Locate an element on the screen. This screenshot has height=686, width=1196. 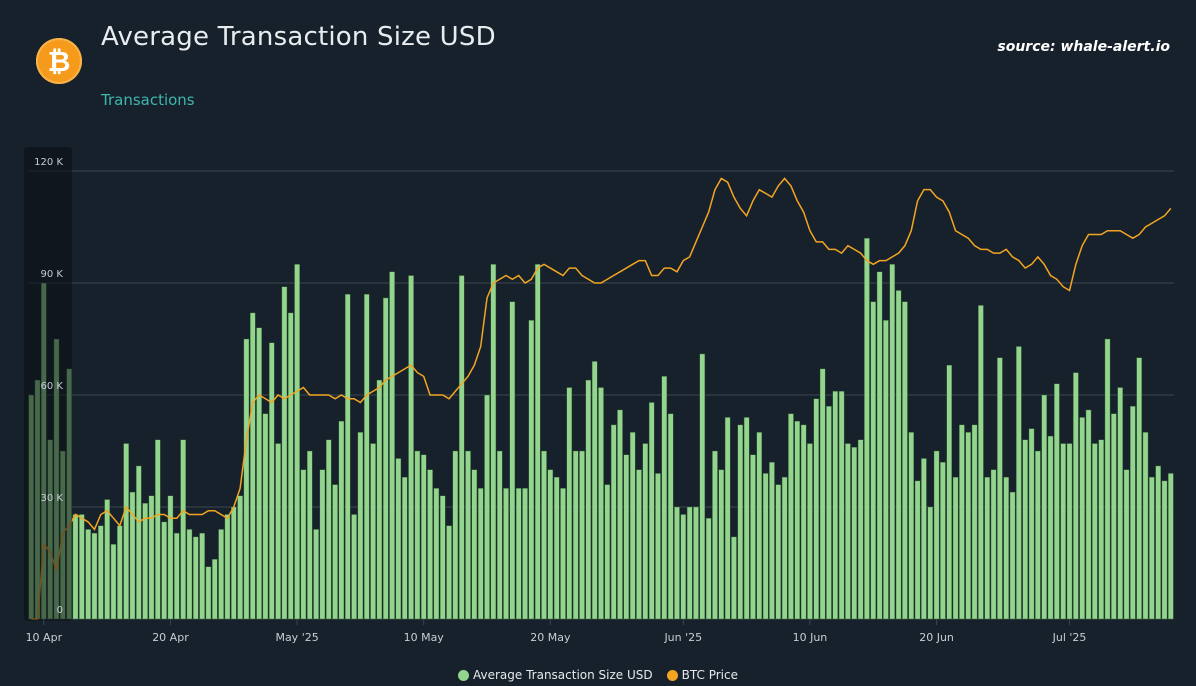
legend-item-btc-price: BTC Price is located at coordinates (702, 675).